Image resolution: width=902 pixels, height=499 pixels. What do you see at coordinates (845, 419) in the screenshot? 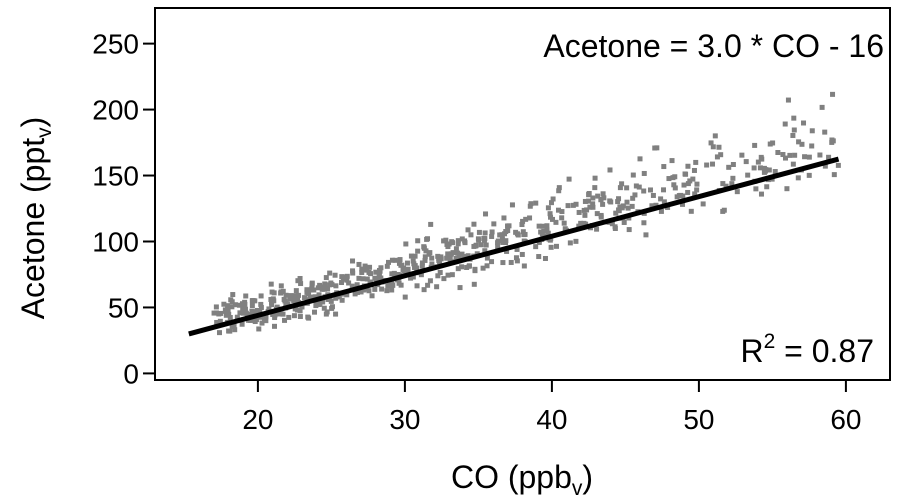
I see `x-tick-label: 60` at bounding box center [845, 419].